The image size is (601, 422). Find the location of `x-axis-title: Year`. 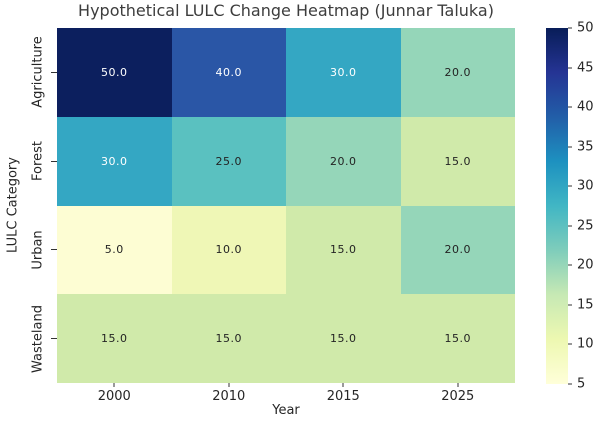

x-axis-title: Year is located at coordinates (286, 410).